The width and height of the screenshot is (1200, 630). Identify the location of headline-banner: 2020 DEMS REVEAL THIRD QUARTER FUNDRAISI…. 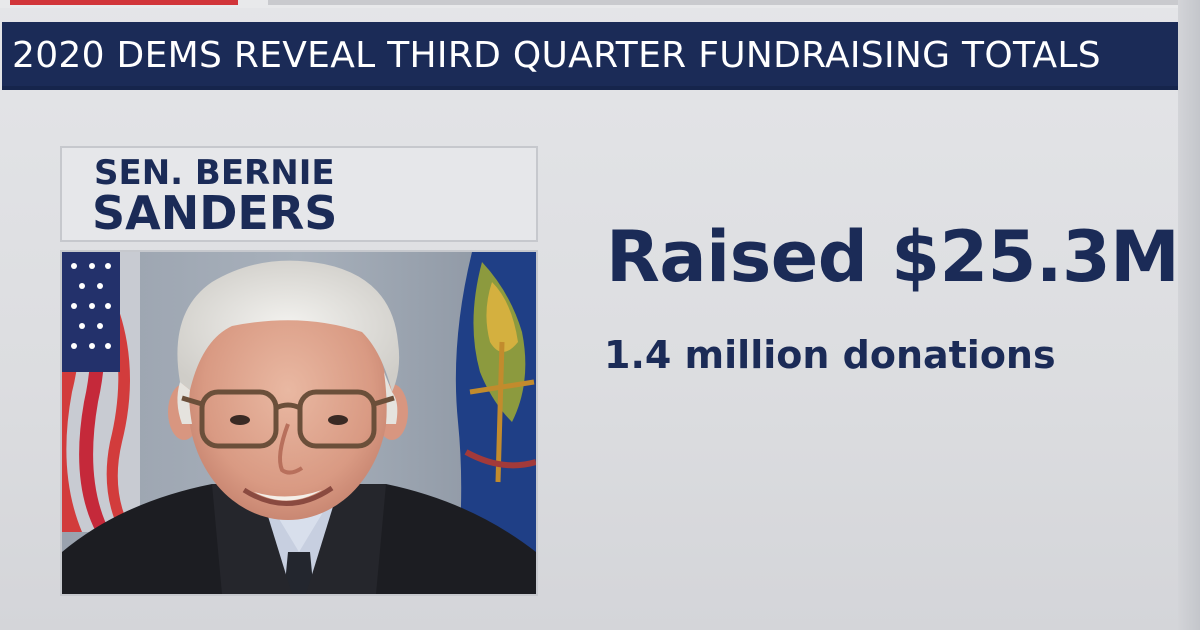
(590, 56).